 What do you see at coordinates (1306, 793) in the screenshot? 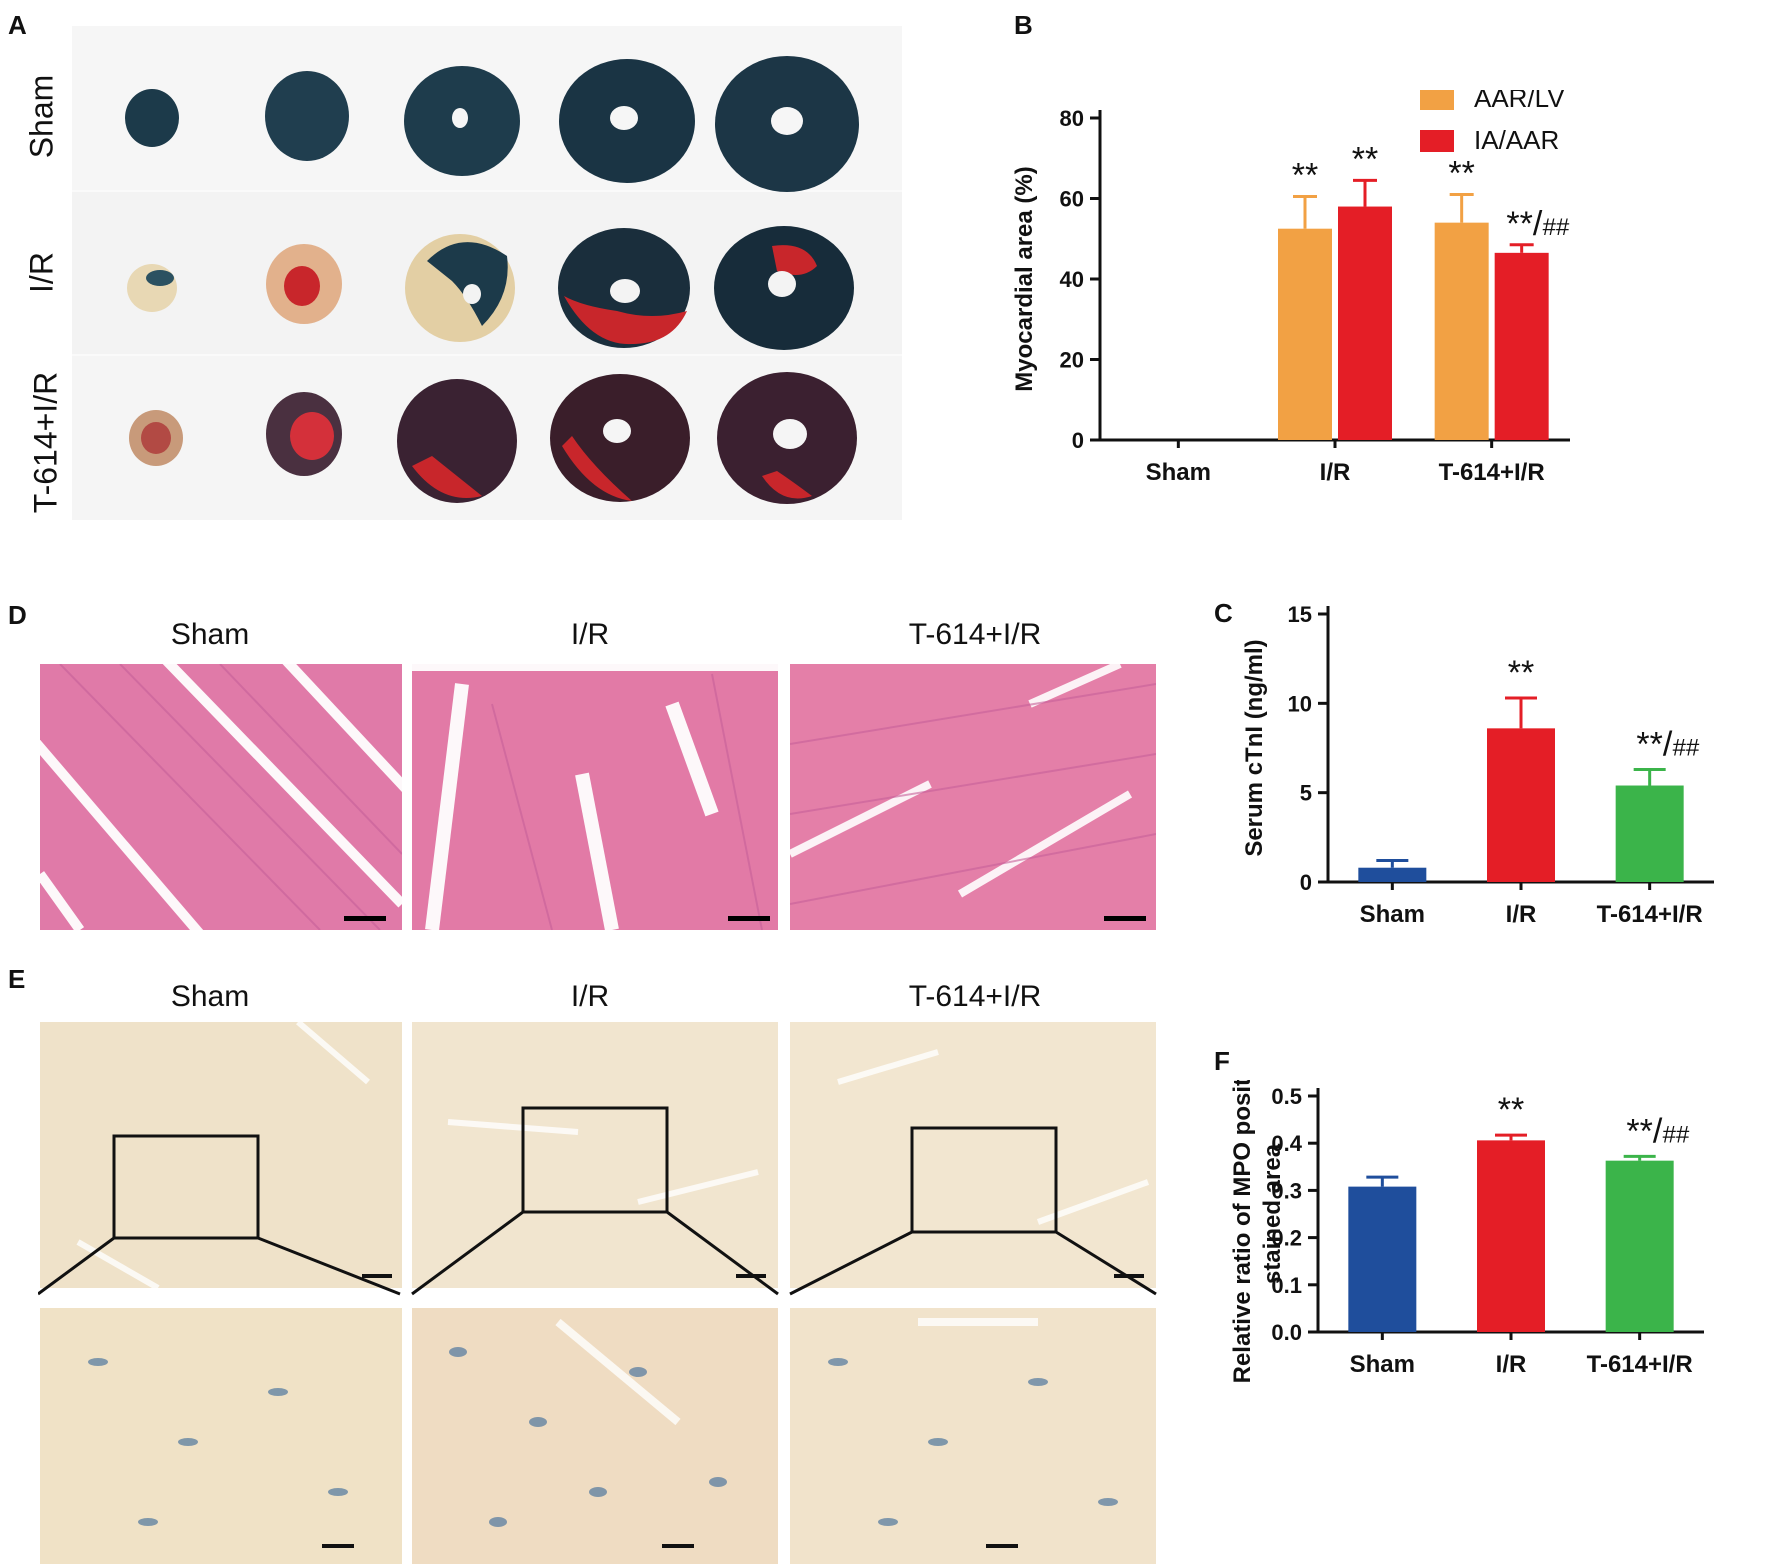
I see `y-tick-label: 5` at bounding box center [1306, 793].